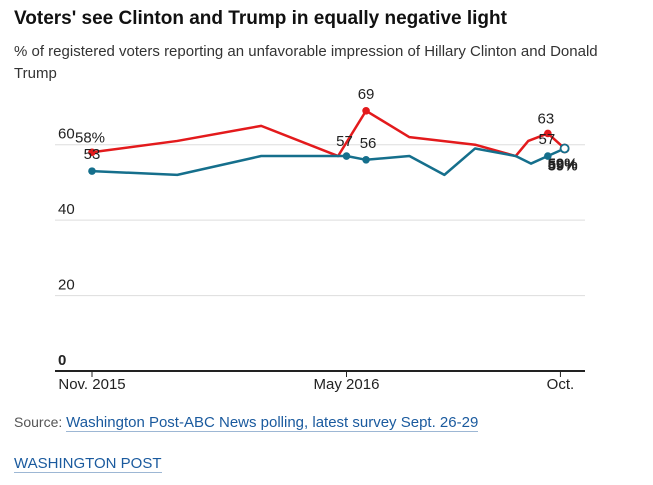  What do you see at coordinates (328, 133) in the screenshot?
I see `trump-line` at bounding box center [328, 133].